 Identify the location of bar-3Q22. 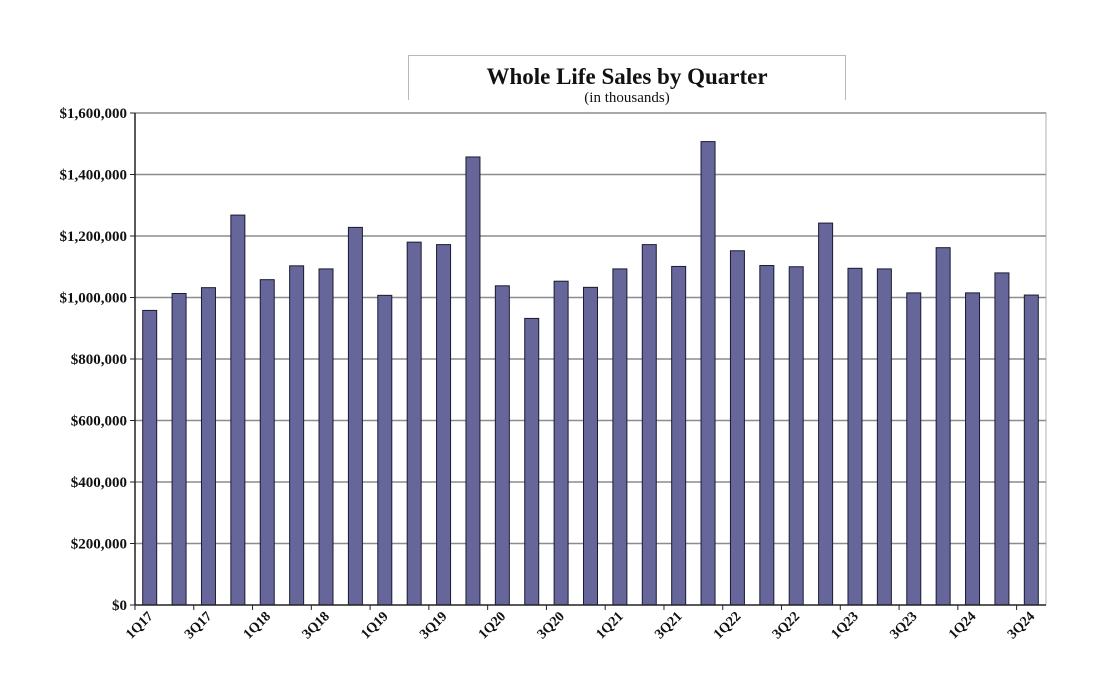
(796, 436).